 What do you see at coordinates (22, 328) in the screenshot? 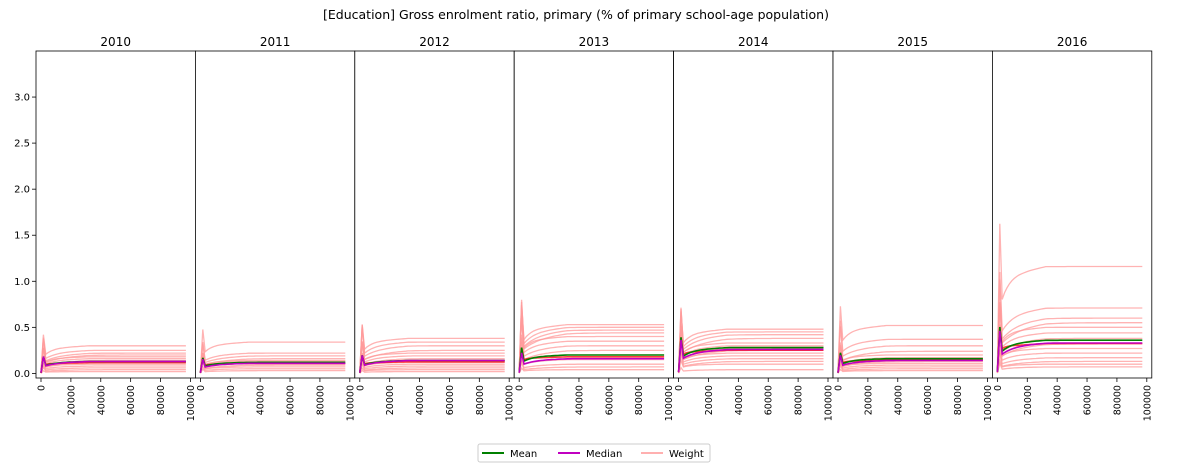
I see `y-tick-label: 0.5` at bounding box center [22, 328].